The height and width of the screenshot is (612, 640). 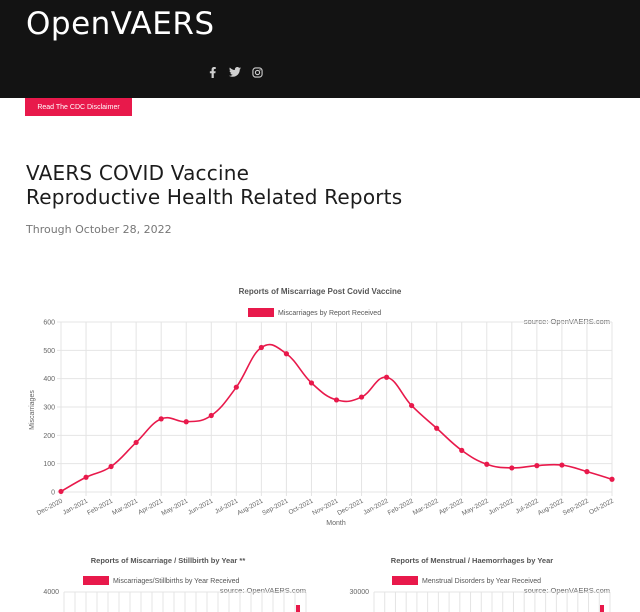 What do you see at coordinates (78, 107) in the screenshot?
I see `cdc-disclaimer-button: Read The CDC Disclaimer` at bounding box center [78, 107].